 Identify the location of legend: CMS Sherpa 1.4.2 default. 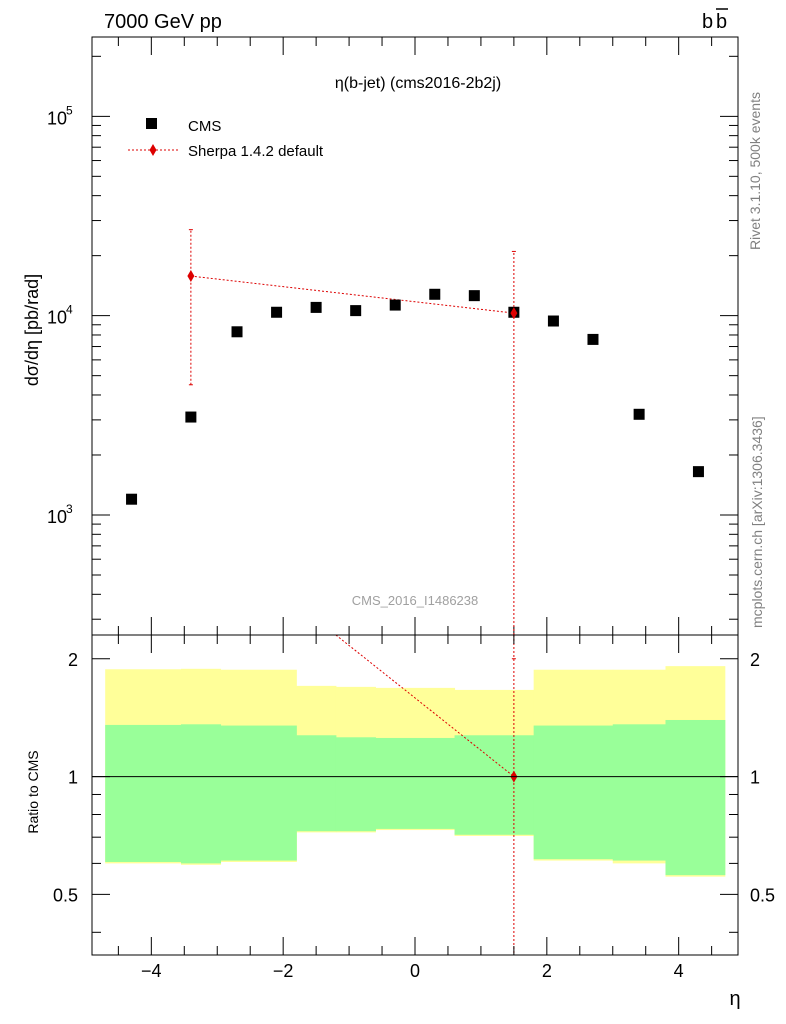
(226, 139).